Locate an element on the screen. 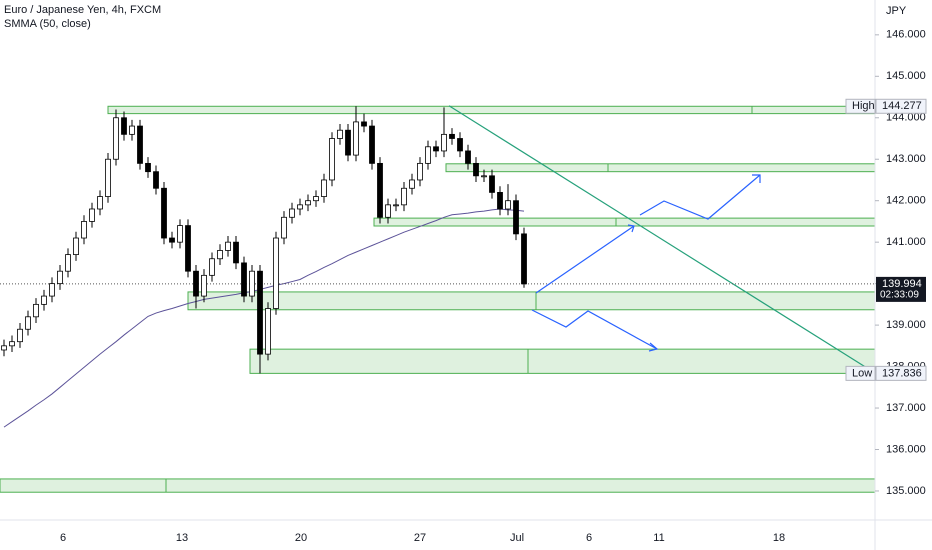 Image resolution: width=932 pixels, height=550 pixels. countdown-label: 02:33:09 is located at coordinates (899, 295).